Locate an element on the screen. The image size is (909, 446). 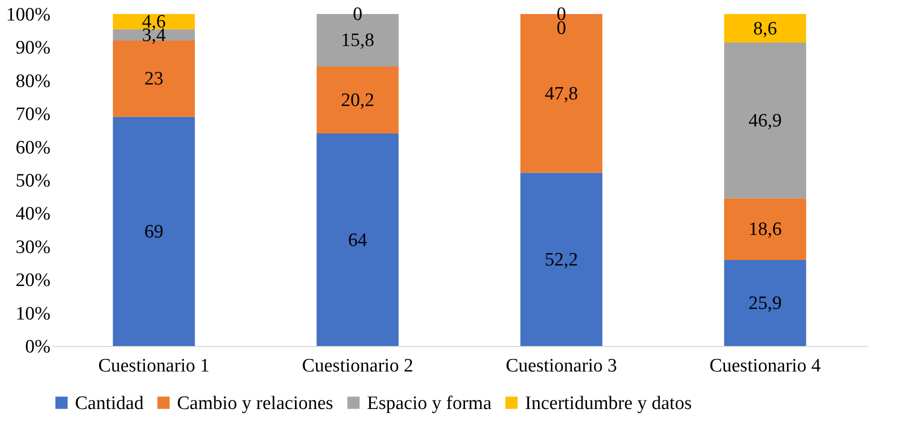
data-label: 69 is located at coordinates (154, 231).